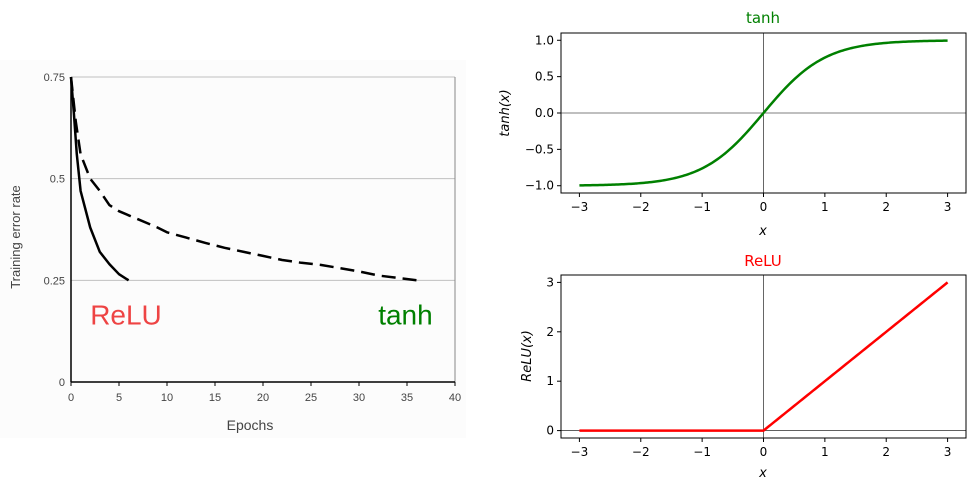 The width and height of the screenshot is (976, 490). I want to click on relu-y-tick-label: 3, so click(550, 282).